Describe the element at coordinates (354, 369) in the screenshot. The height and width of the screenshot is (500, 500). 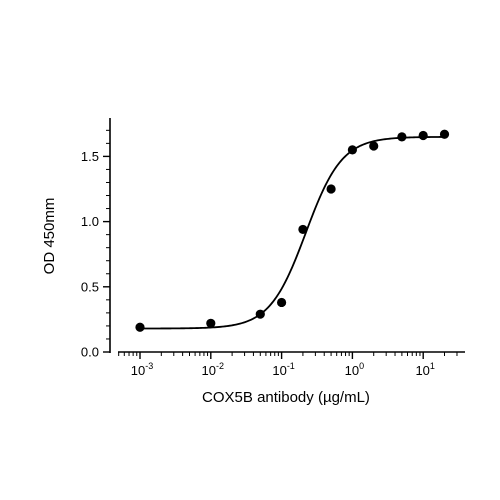
I see `x-tick-label: 10⁰` at that location.